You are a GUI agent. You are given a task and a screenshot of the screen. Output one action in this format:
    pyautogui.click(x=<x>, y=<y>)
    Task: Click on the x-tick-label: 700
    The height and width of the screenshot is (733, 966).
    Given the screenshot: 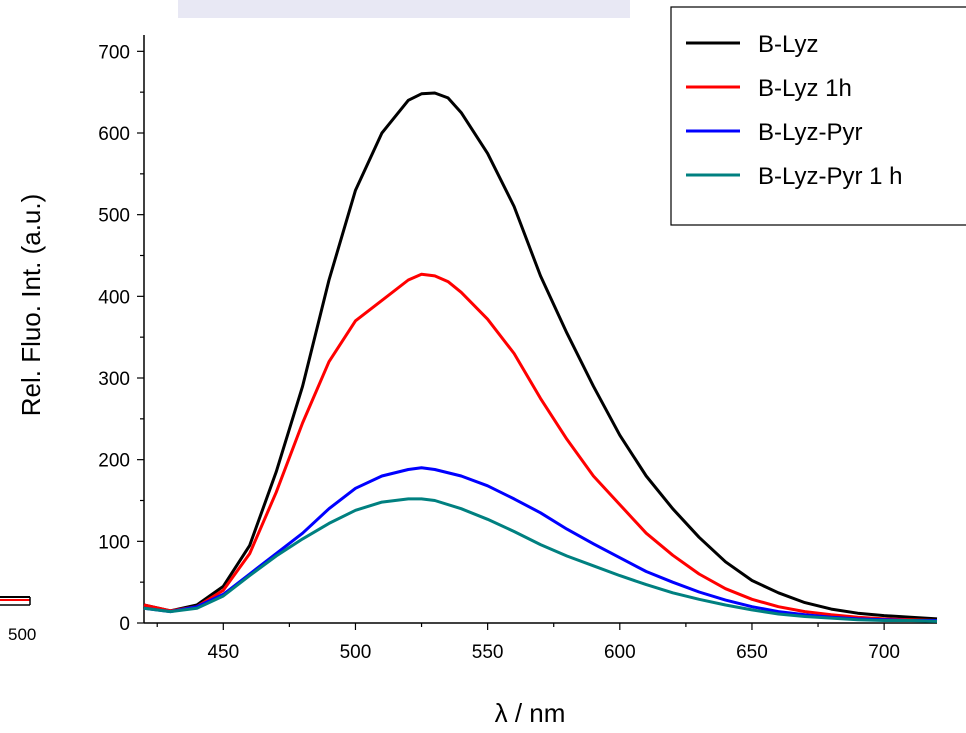 What is the action you would take?
    pyautogui.click(x=884, y=652)
    